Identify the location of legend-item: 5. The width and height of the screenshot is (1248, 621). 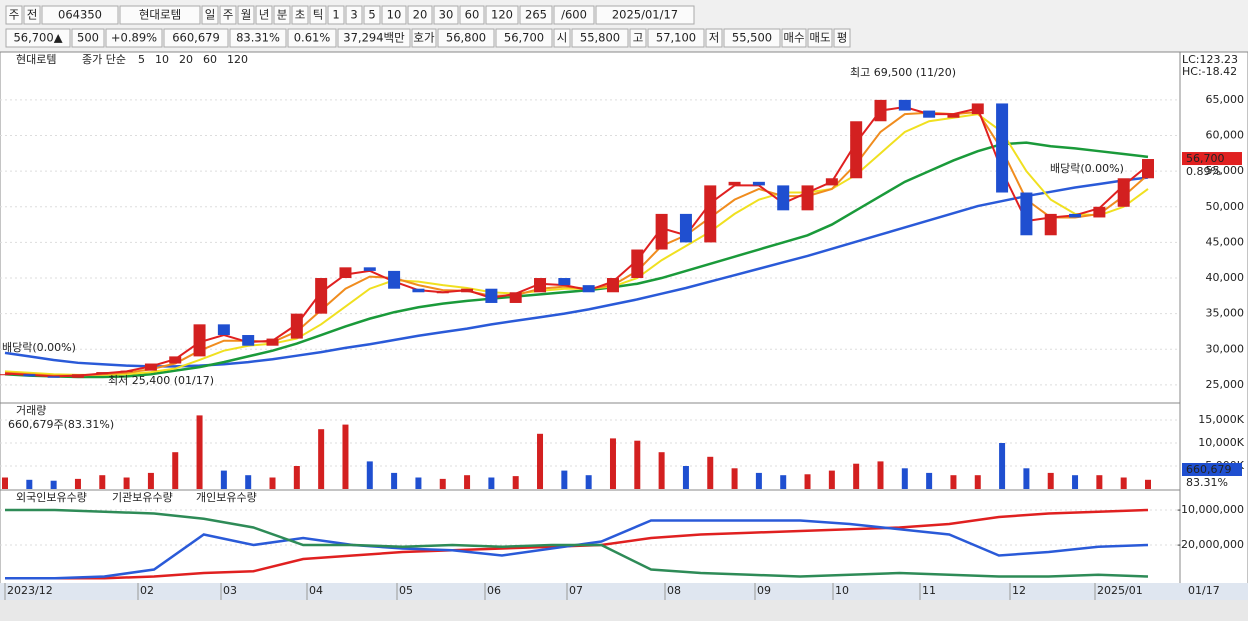
(141, 59).